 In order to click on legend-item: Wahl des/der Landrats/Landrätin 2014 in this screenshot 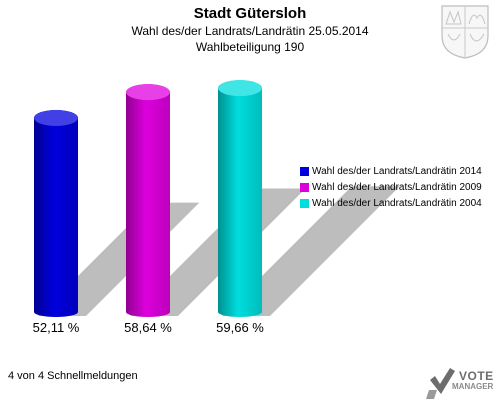, I will do `click(400, 171)`.